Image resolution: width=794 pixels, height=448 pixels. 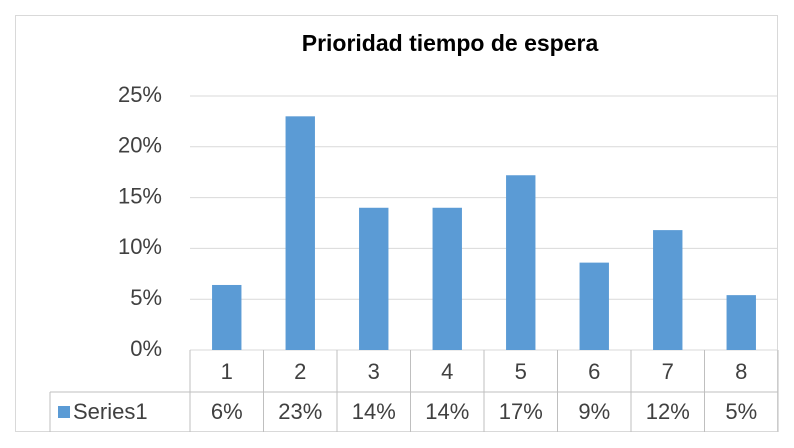 I want to click on x-tick-label: 6, so click(x=594, y=371).